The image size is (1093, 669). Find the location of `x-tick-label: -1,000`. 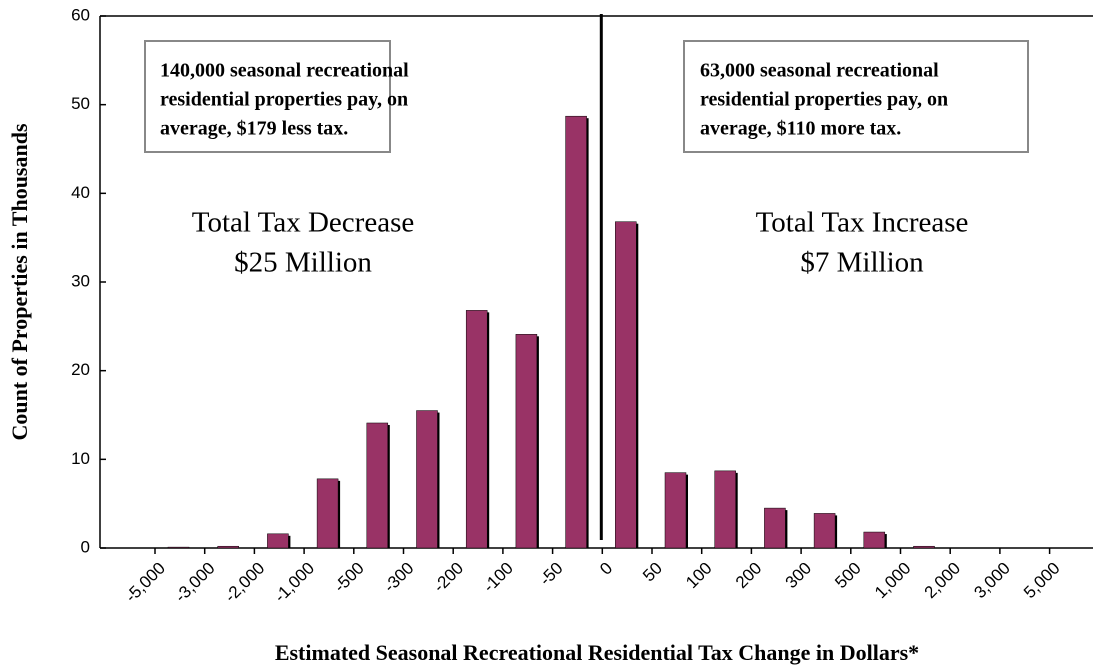

x-tick-label: -1,000 is located at coordinates (295, 583).